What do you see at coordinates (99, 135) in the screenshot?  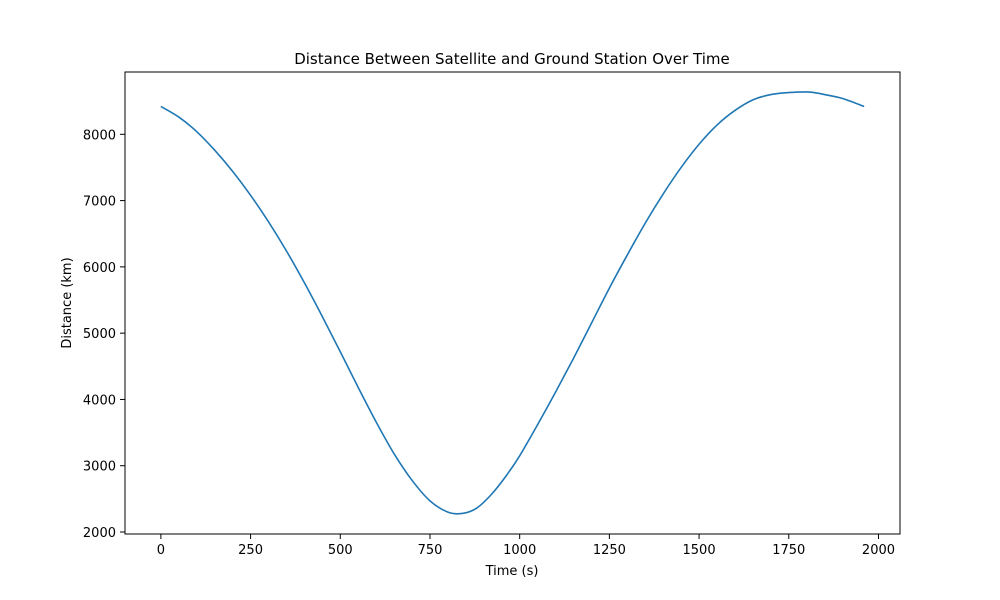 I see `y-tick-label: 8000` at bounding box center [99, 135].